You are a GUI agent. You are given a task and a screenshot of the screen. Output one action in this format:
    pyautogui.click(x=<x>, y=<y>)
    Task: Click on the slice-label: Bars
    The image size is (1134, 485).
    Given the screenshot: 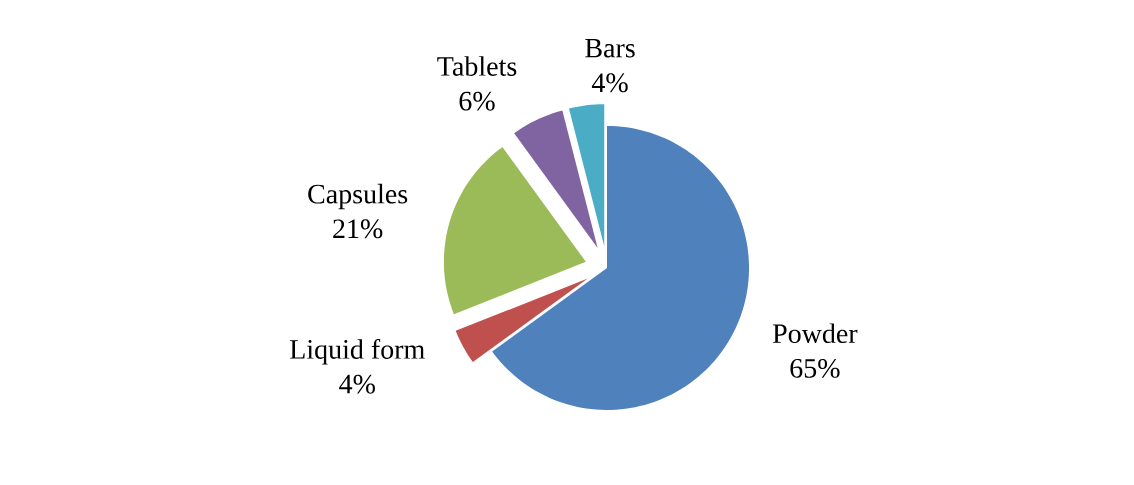 What is the action you would take?
    pyautogui.click(x=610, y=48)
    